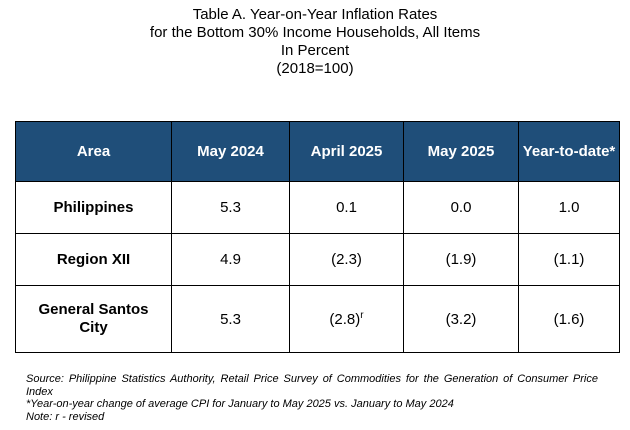 This screenshot has width=630, height=430. Describe the element at coordinates (315, 68) in the screenshot. I see `title-line-4: (2018=100)` at that location.